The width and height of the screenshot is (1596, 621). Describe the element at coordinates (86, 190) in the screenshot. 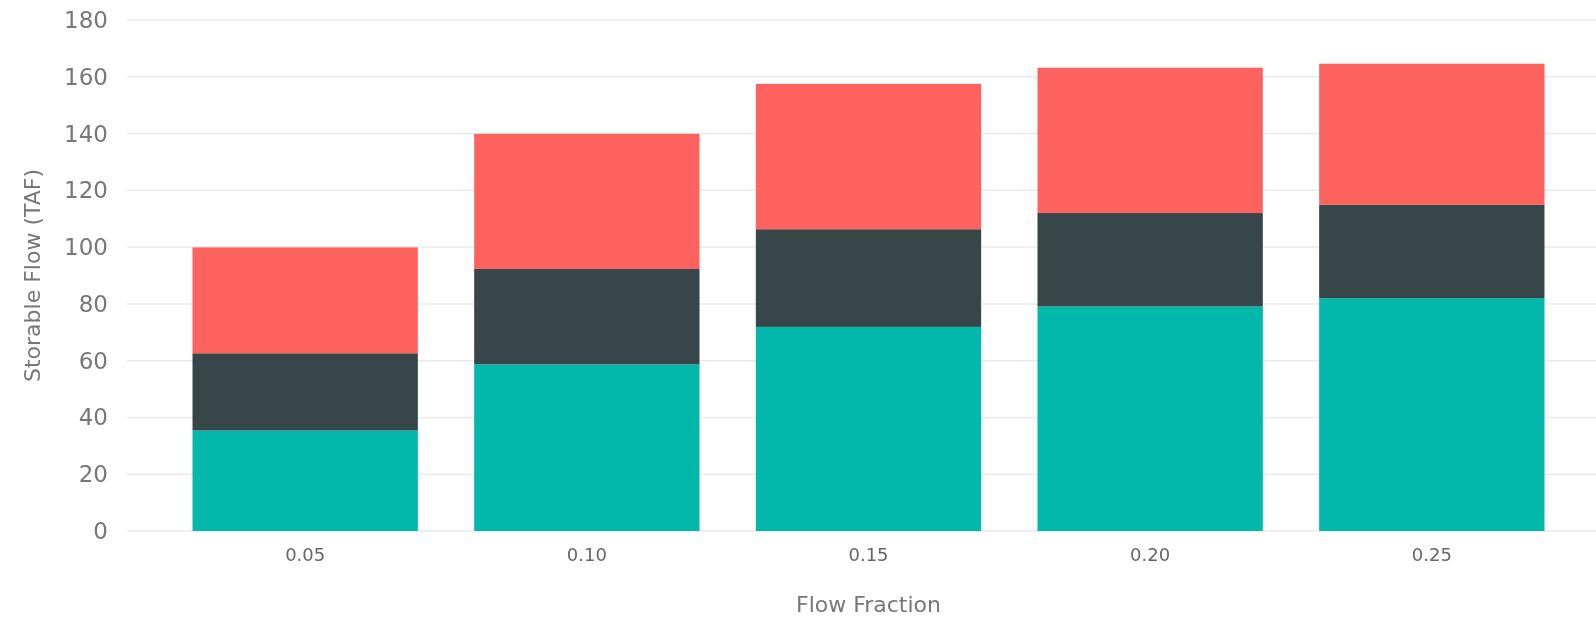

I see `y-tick-label: 120` at that location.